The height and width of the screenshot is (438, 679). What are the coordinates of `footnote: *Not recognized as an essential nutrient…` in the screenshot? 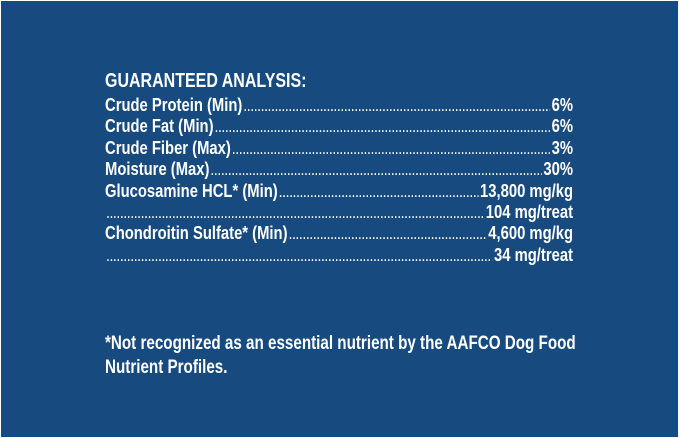 It's located at (340, 355).